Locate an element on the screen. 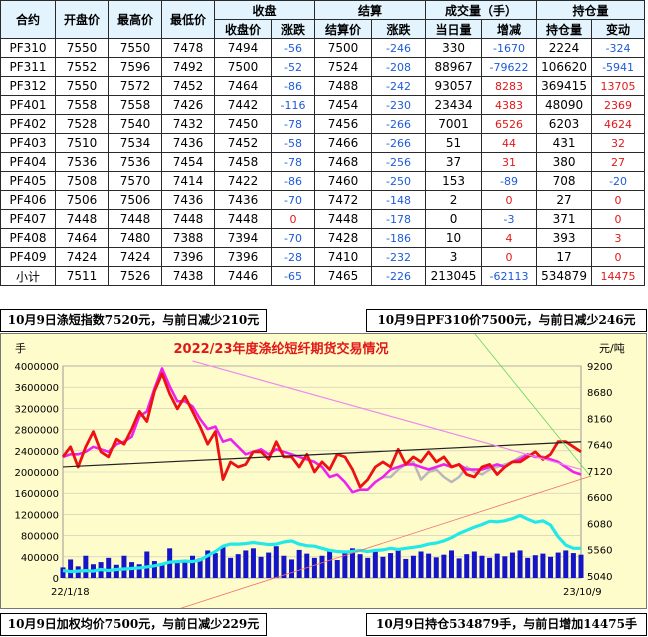  cell-oi-chg: -20 is located at coordinates (618, 181).